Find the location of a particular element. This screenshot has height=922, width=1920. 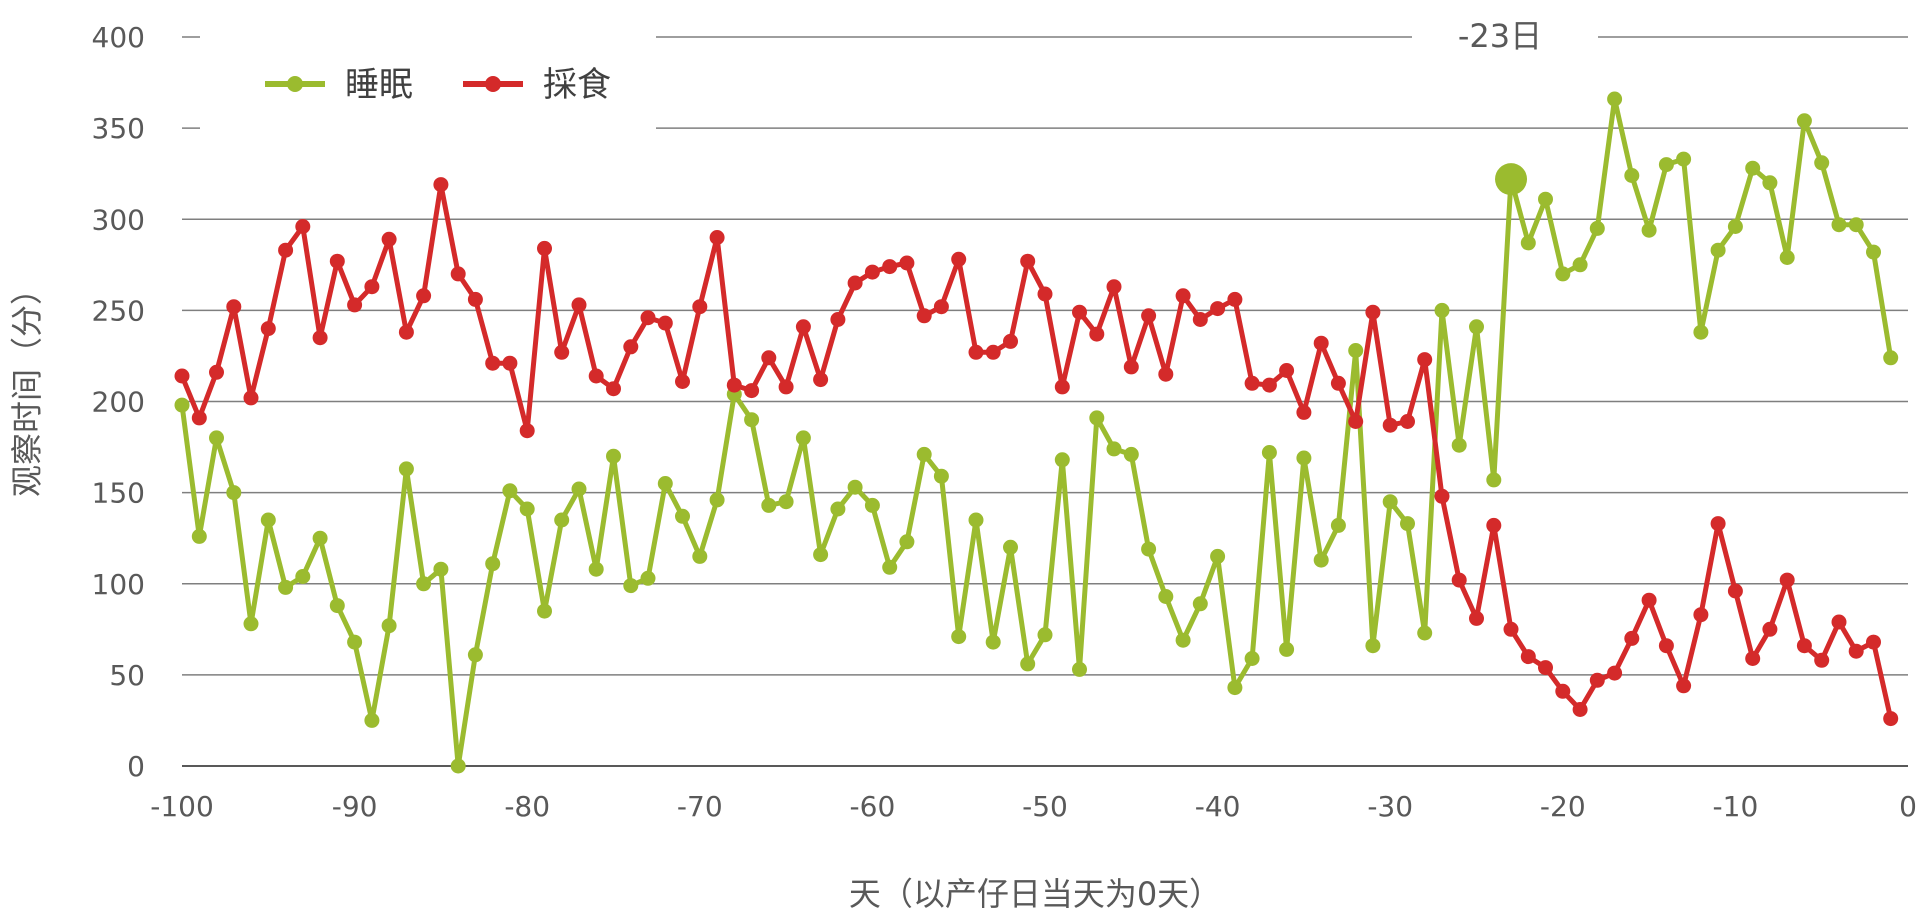

y-tick-label: 300 is located at coordinates (118, 219).